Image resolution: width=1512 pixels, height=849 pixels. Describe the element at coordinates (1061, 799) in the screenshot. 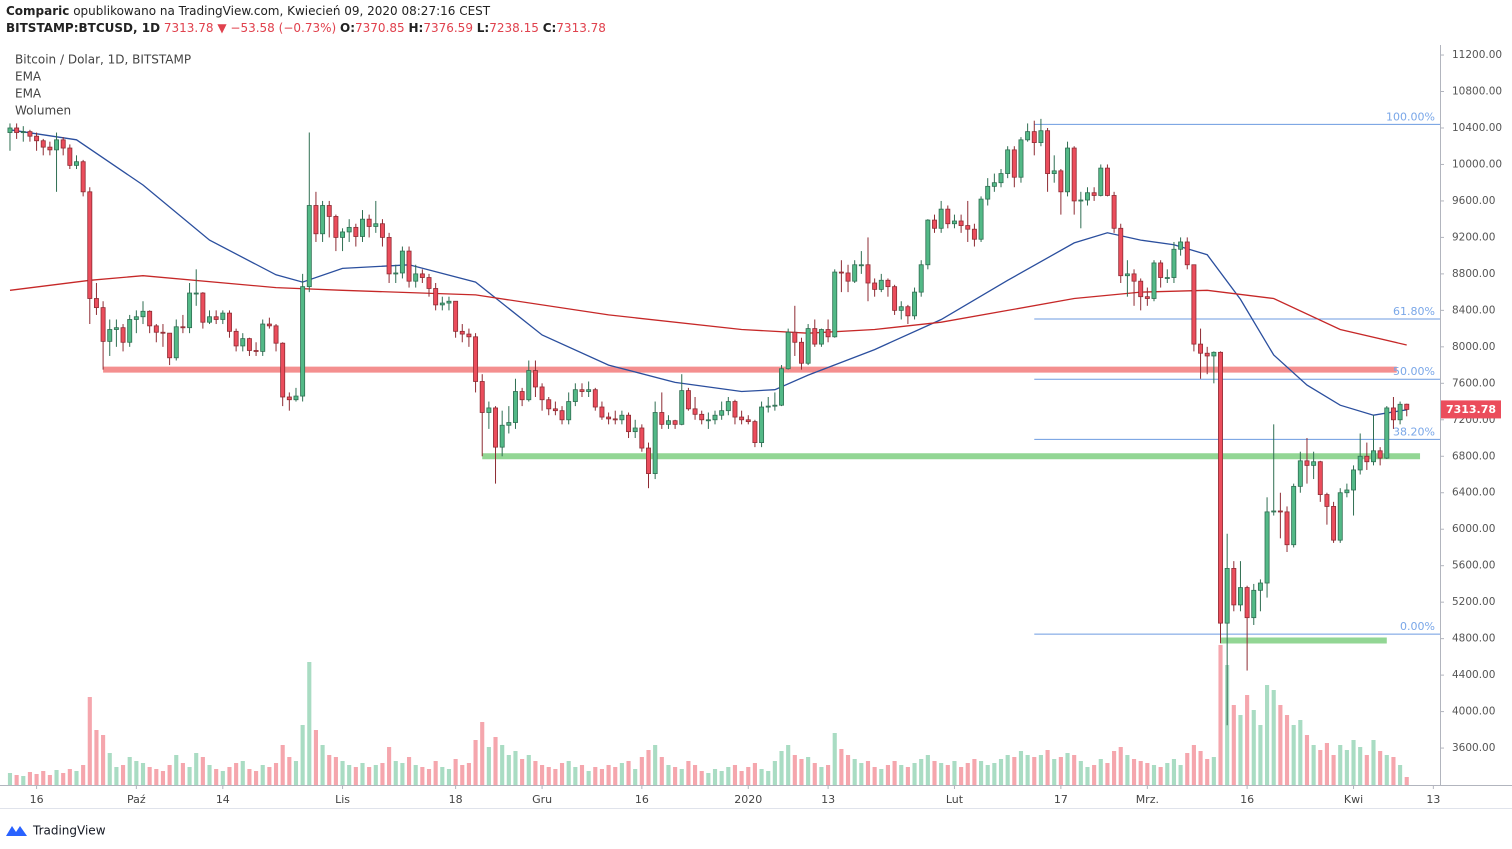

I see `x-tick-label: 17` at that location.